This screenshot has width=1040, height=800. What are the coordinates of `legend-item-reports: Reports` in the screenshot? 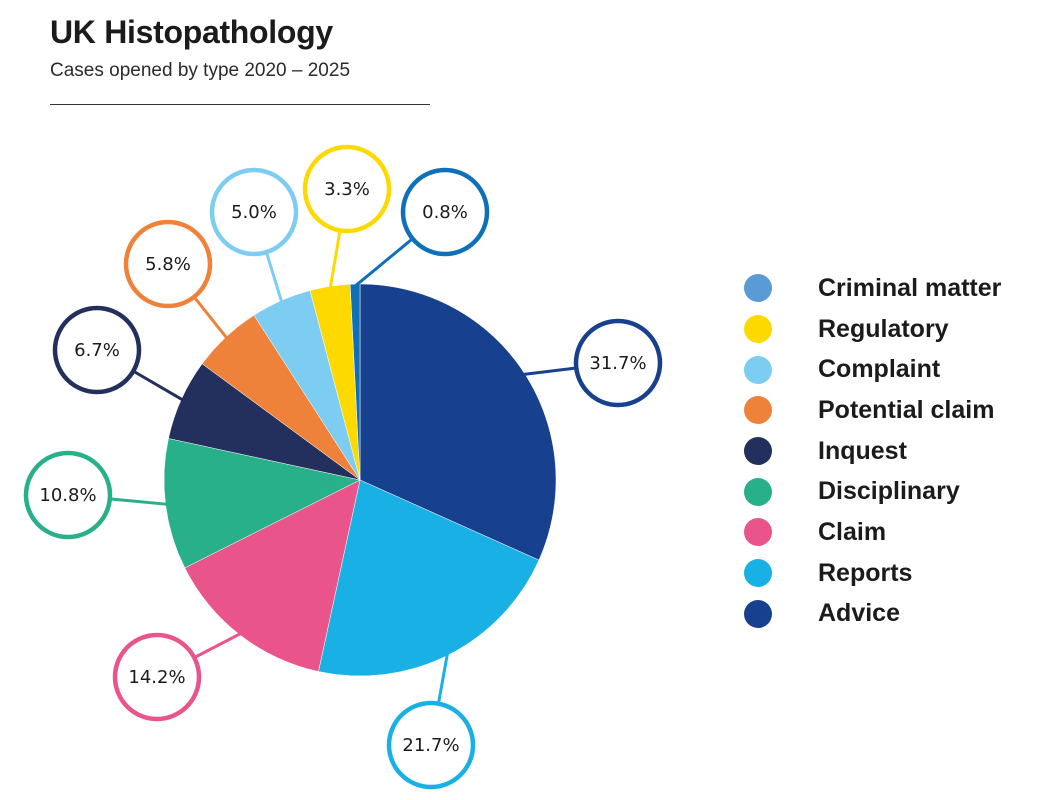 It's located at (872, 573).